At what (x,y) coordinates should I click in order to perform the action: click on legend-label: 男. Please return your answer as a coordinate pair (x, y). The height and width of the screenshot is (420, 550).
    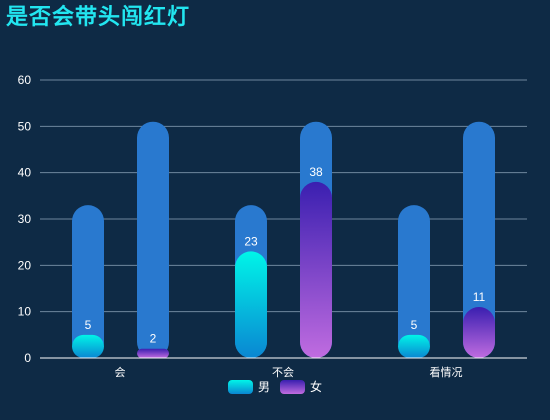
    Looking at the image, I should click on (264, 387).